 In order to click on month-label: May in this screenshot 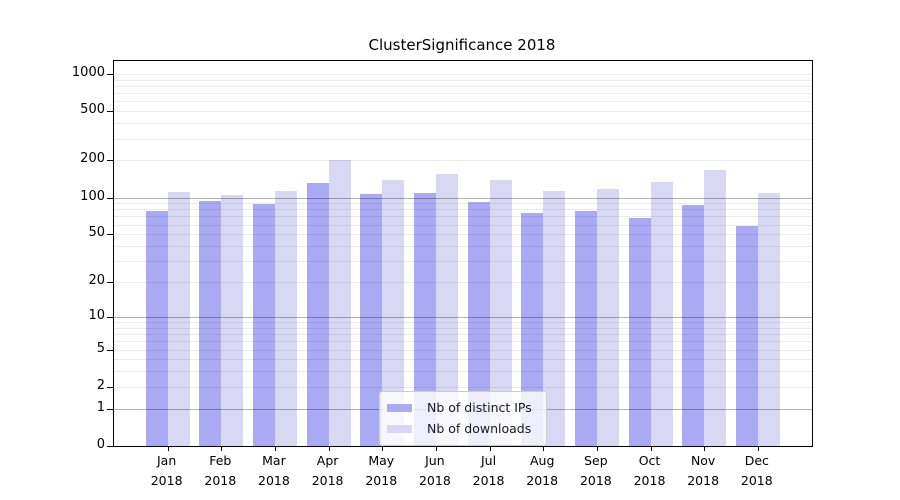, I will do `click(381, 460)`.